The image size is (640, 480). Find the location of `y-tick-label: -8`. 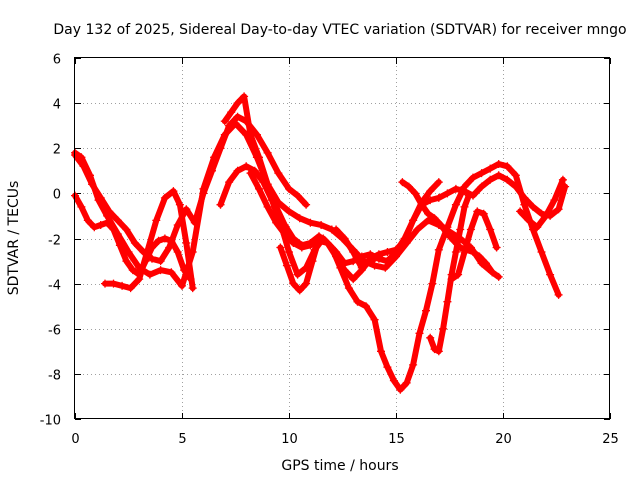

y-tick-label: -8 is located at coordinates (54, 376).